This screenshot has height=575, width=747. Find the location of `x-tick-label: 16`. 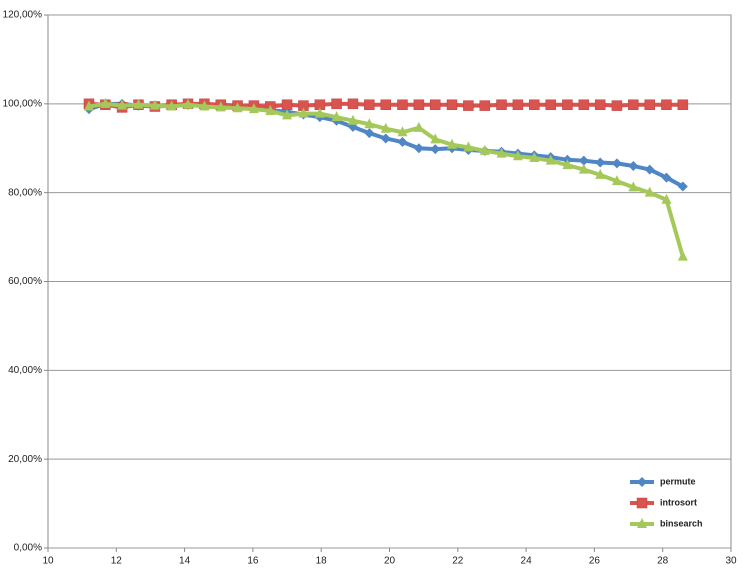

x-tick-label: 16 is located at coordinates (253, 561).